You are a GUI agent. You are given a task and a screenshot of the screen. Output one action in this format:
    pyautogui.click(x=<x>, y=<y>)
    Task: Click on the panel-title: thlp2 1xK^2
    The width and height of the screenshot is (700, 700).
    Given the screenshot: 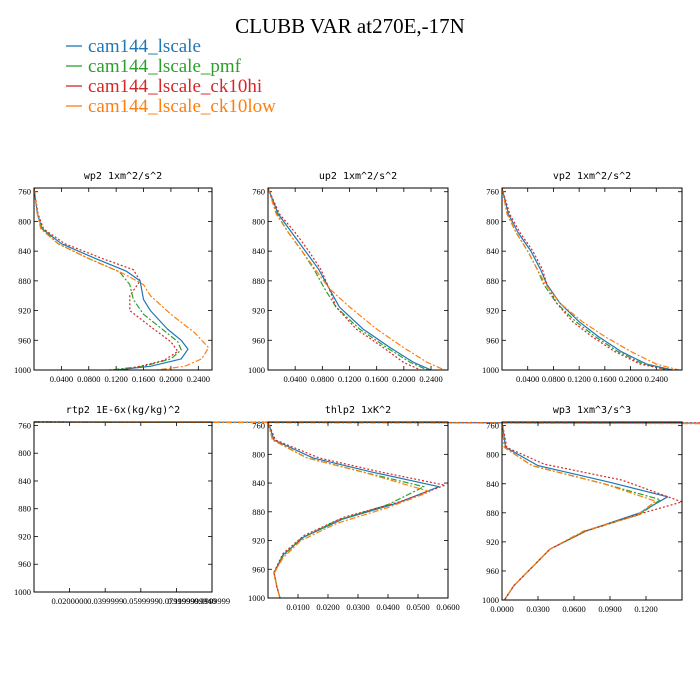 What is the action you would take?
    pyautogui.click(x=358, y=410)
    